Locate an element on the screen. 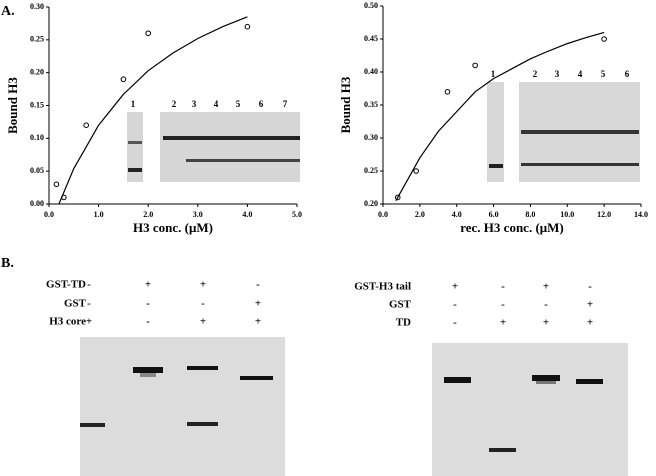 This screenshot has width=656, height=476. y-tick-label: 0.50 is located at coordinates (371, 5).